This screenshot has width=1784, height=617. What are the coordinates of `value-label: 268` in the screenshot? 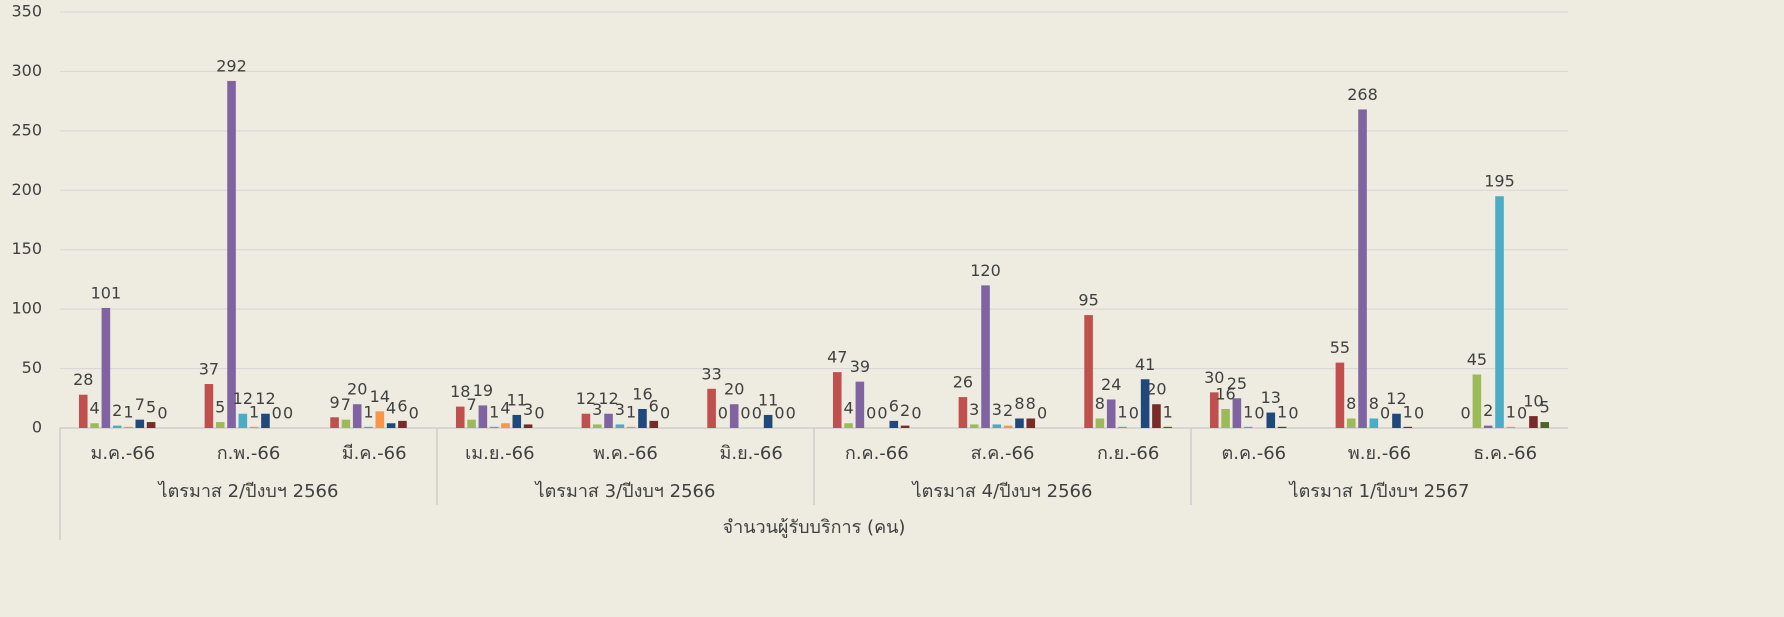 It's located at (1362, 94).